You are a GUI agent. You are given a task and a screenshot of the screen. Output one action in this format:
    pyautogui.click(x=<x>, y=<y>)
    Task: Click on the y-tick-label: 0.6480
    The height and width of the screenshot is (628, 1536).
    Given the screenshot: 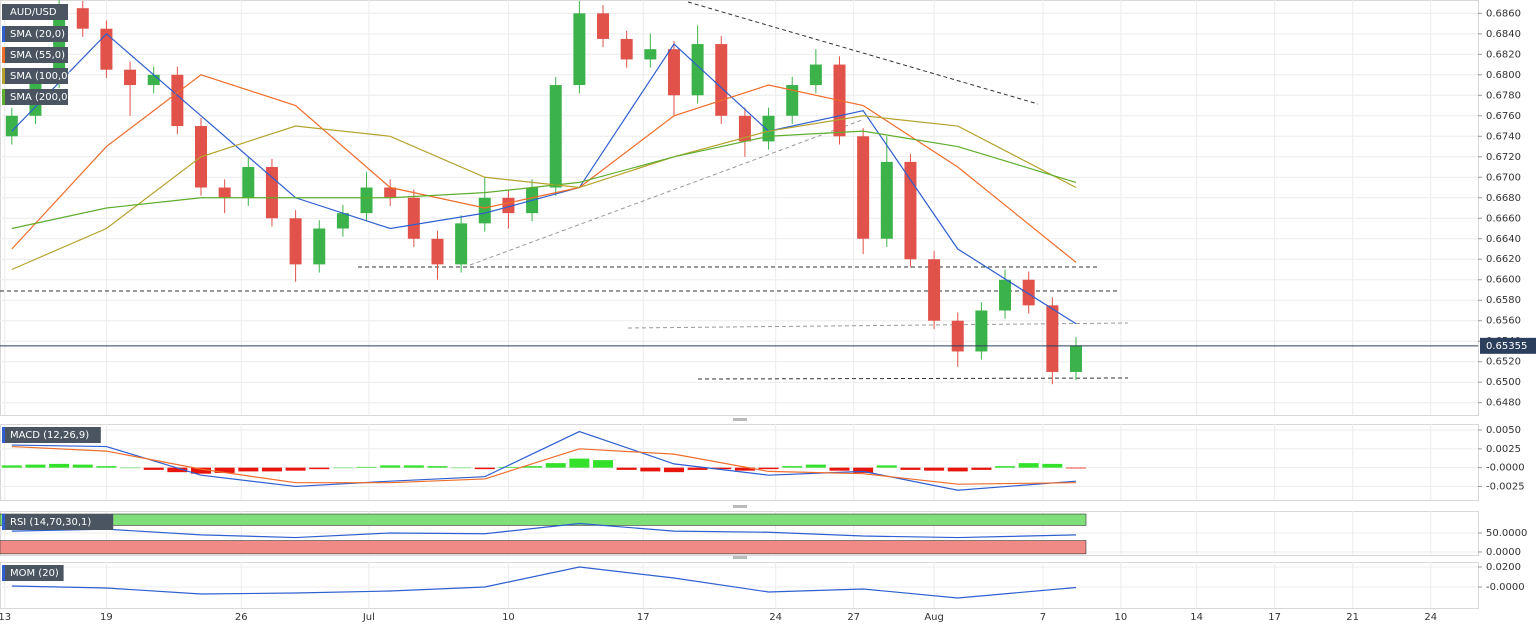 What is the action you would take?
    pyautogui.click(x=1503, y=403)
    